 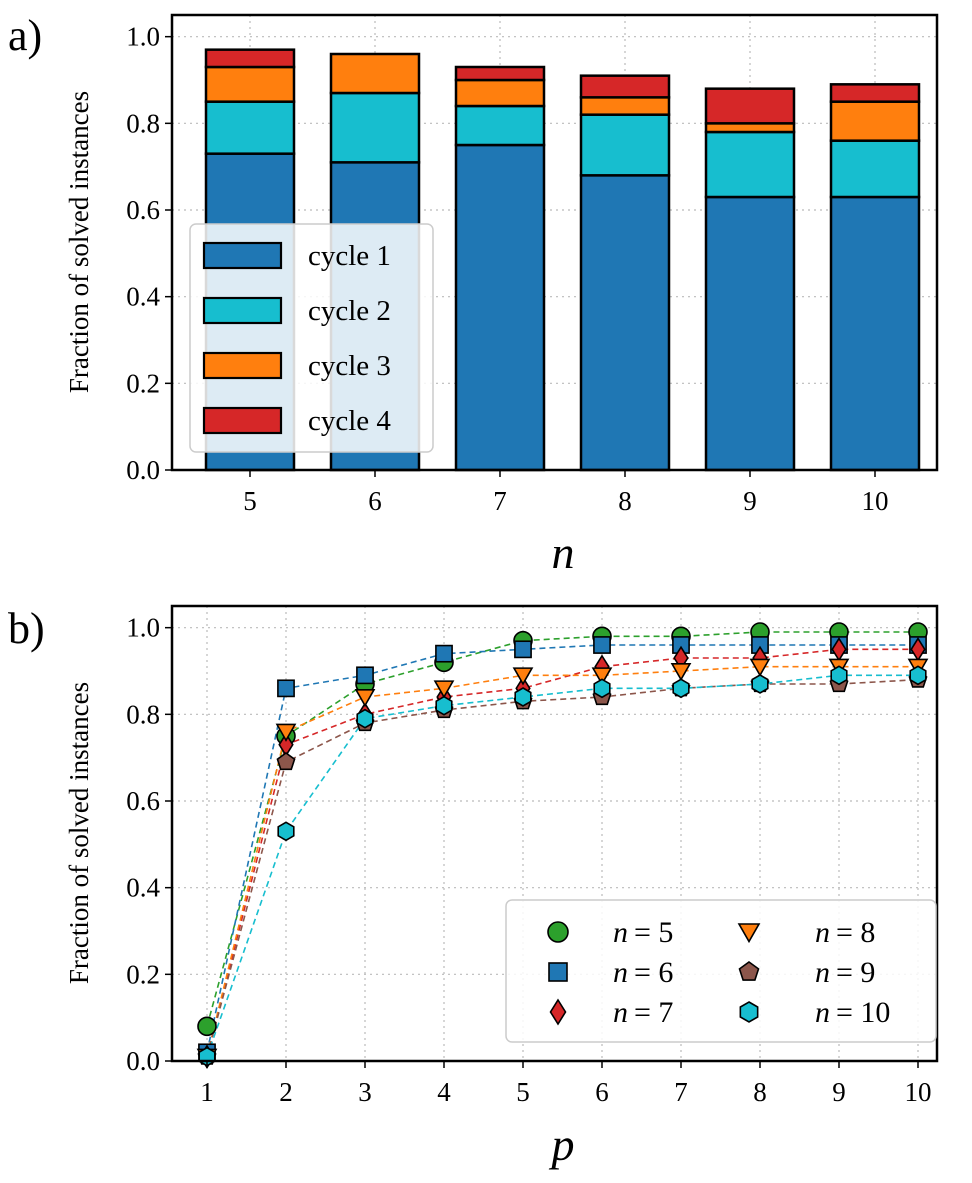 I want to click on panel-a-x-ticks: 5 6 7 8 9 10, so click(x=566, y=493).